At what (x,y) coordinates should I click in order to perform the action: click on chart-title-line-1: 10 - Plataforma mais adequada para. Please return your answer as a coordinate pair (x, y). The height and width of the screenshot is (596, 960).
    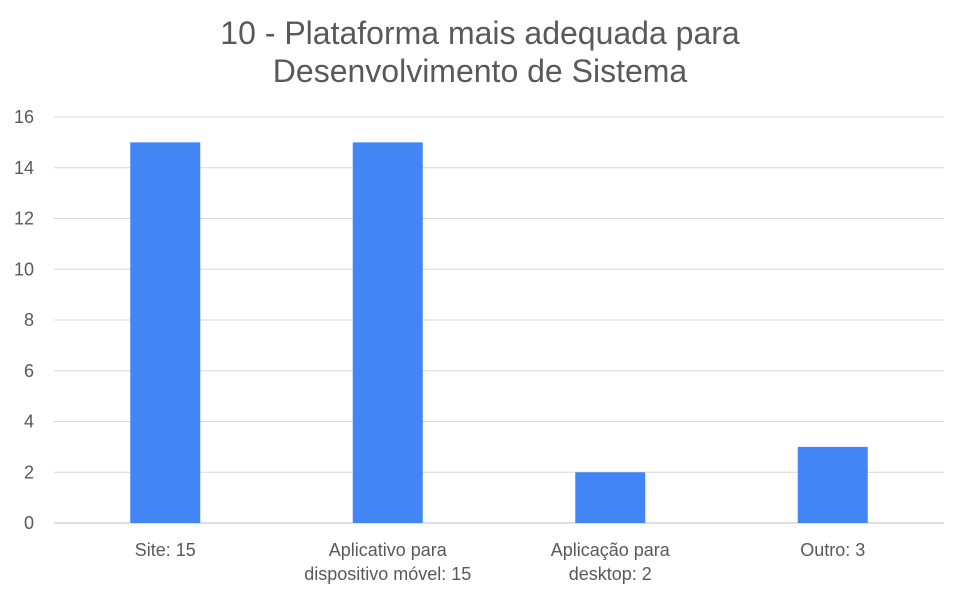
    Looking at the image, I should click on (480, 33).